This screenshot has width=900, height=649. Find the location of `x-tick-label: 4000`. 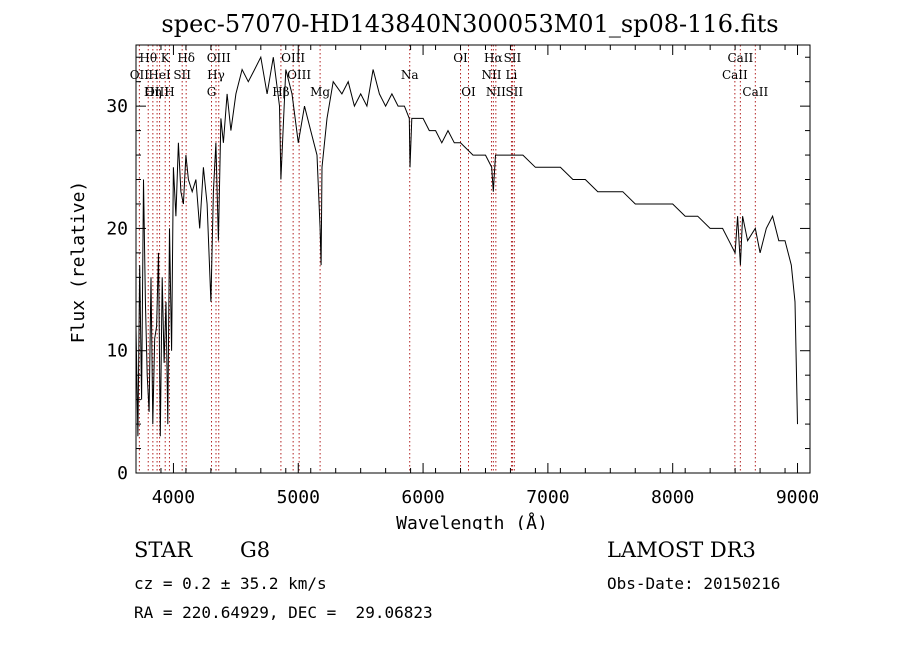

x-tick-label: 4000 is located at coordinates (173, 497).